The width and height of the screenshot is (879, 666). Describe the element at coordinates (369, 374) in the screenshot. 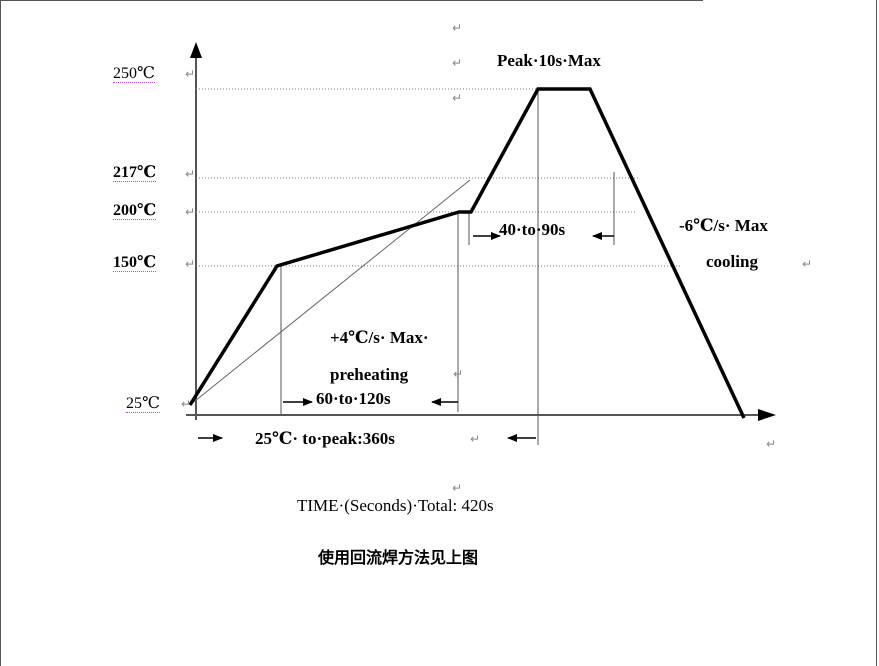

I see `preheat-word-label: preheating` at that location.